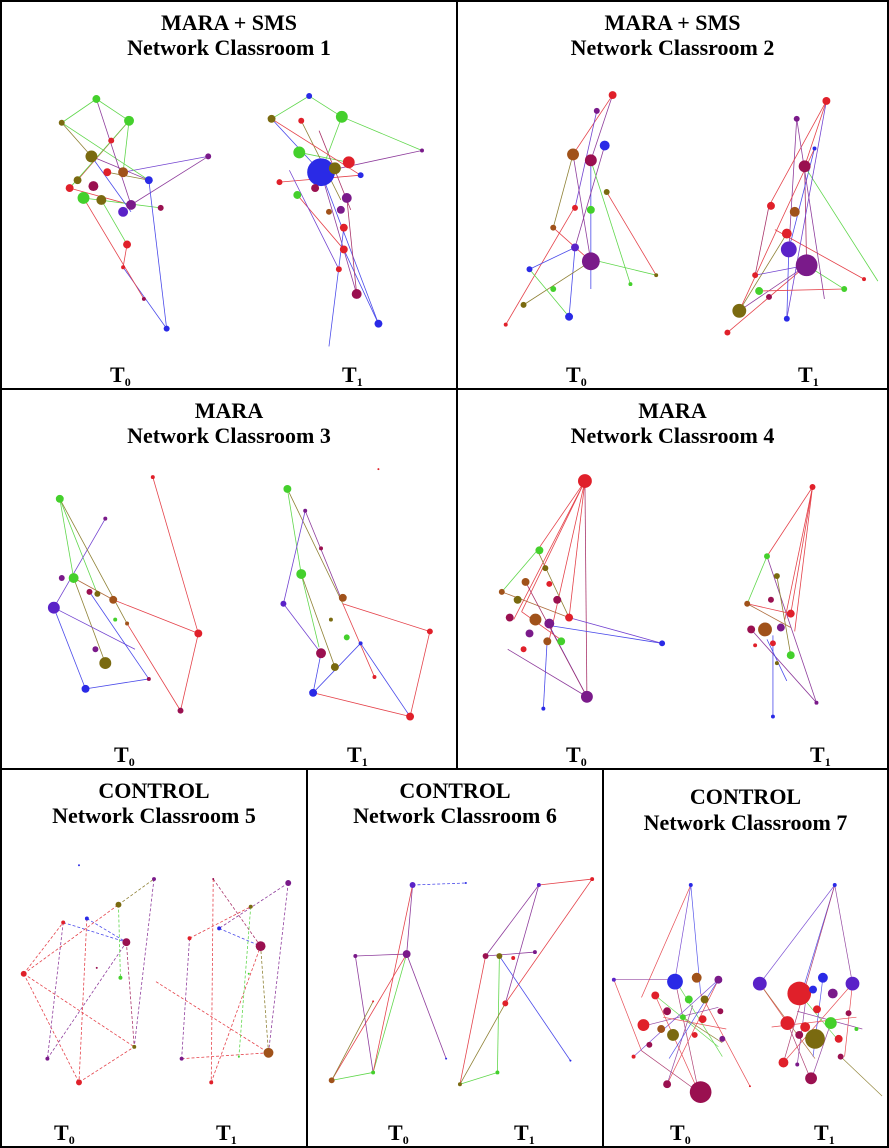 This screenshot has height=1148, width=889. Describe the element at coordinates (154, 790) in the screenshot. I see `panel-5-condition: CONTROL` at that location.